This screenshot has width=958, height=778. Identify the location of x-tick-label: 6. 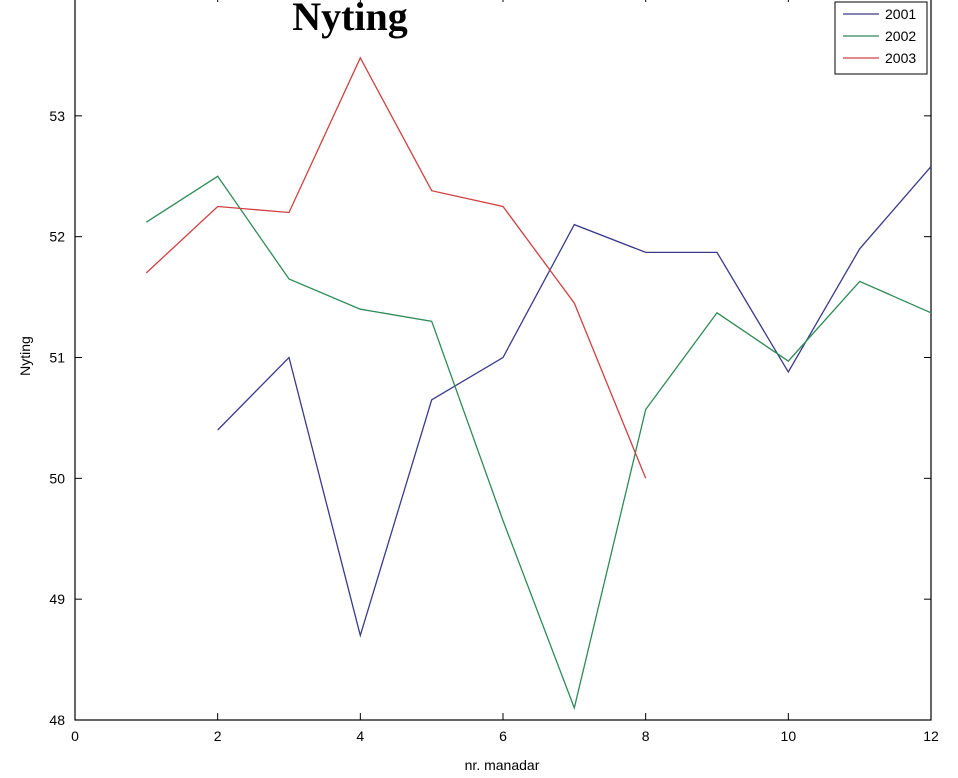
(503, 736).